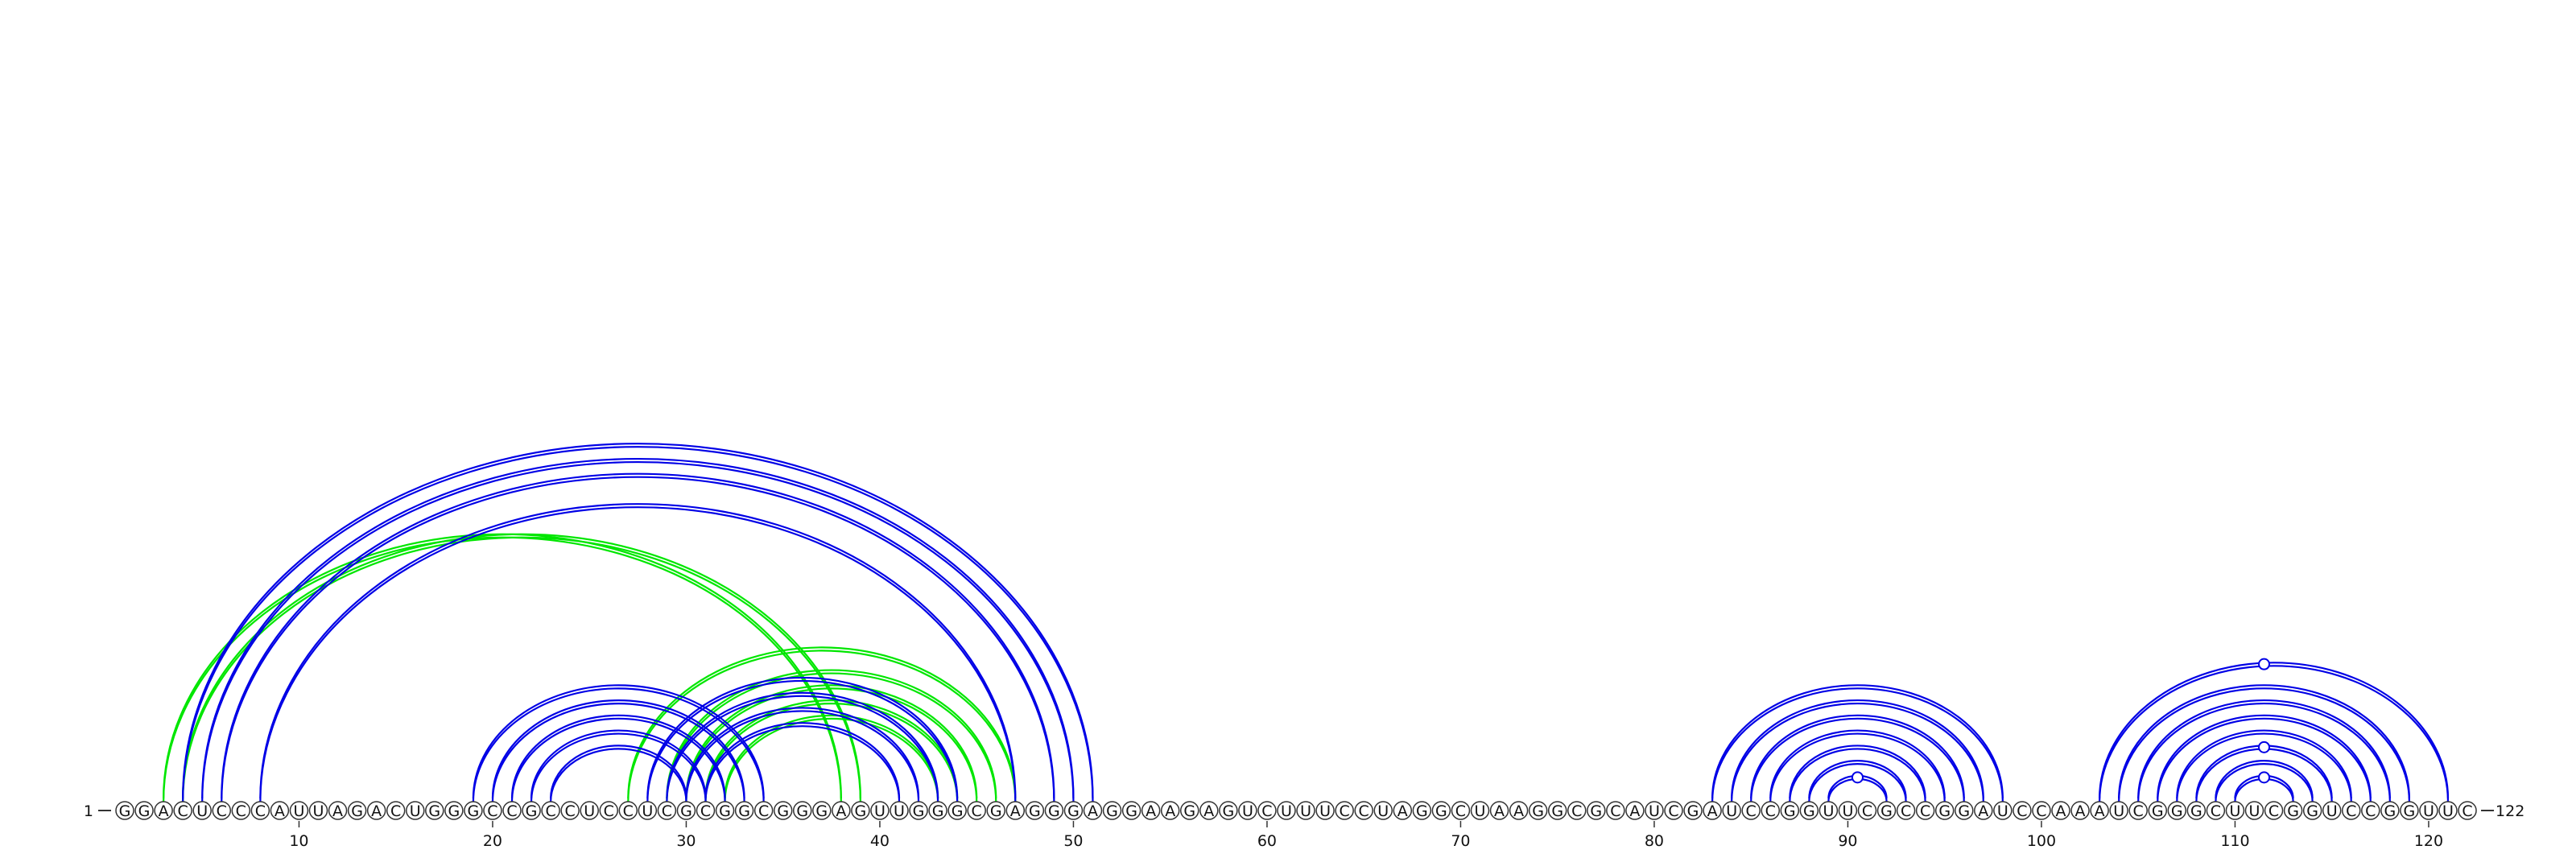  Describe the element at coordinates (298, 841) in the screenshot. I see `tick-label: 10` at that location.